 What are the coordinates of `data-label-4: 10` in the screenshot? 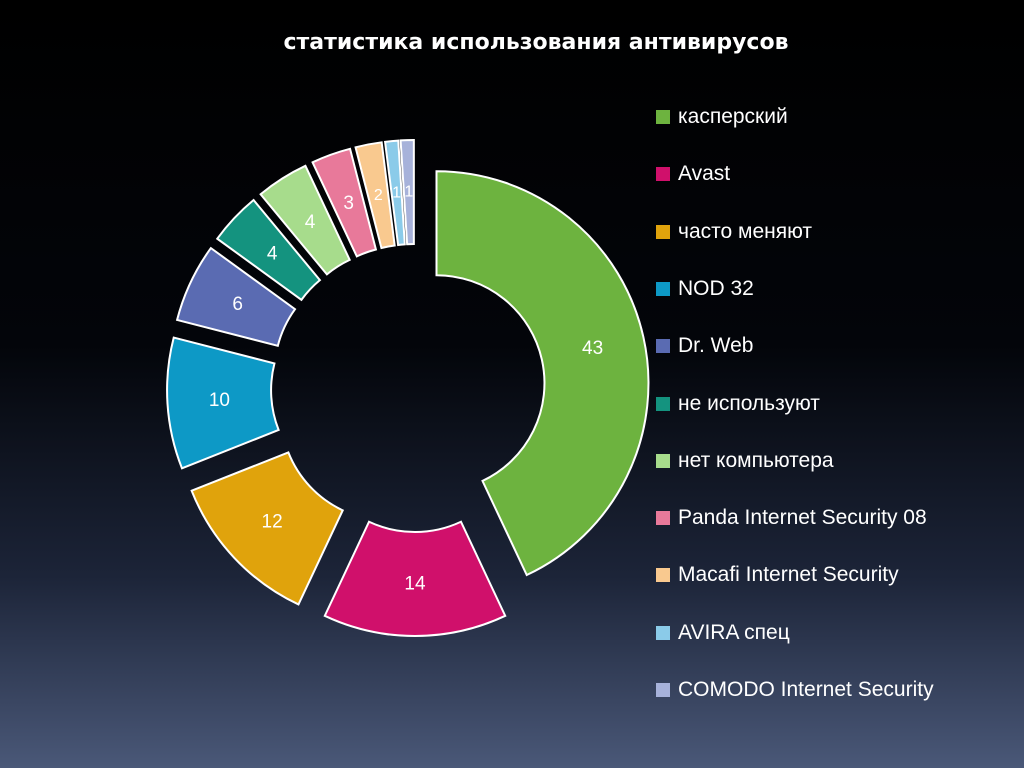 It's located at (219, 400).